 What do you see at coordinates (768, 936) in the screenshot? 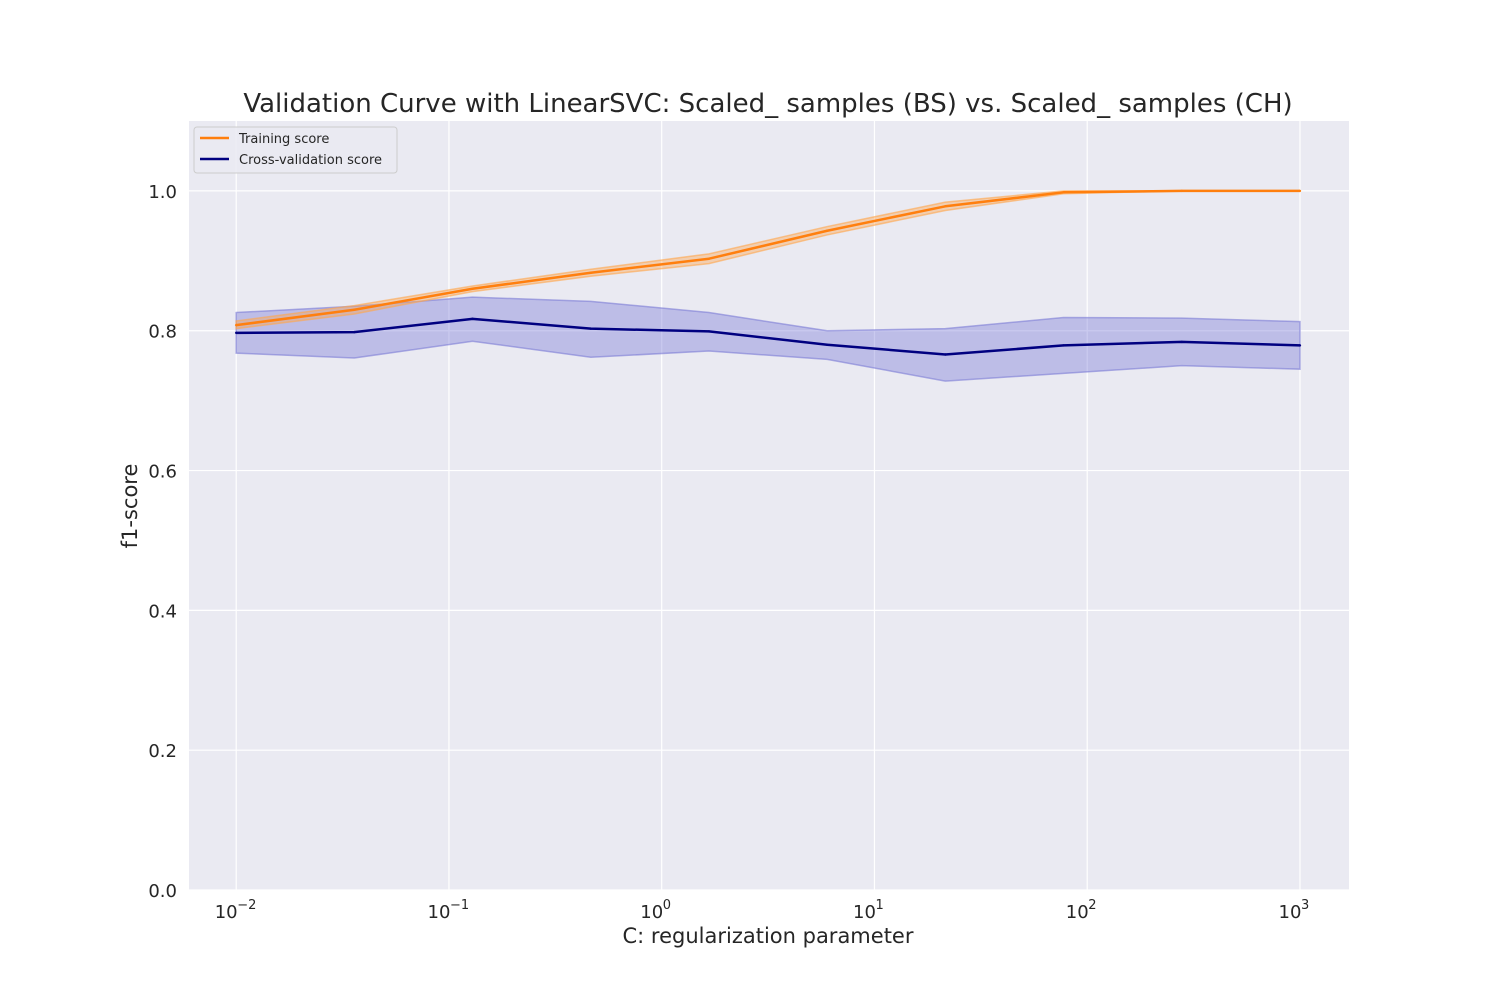
I see `x-axis-label: C: regularization parameter` at bounding box center [768, 936].